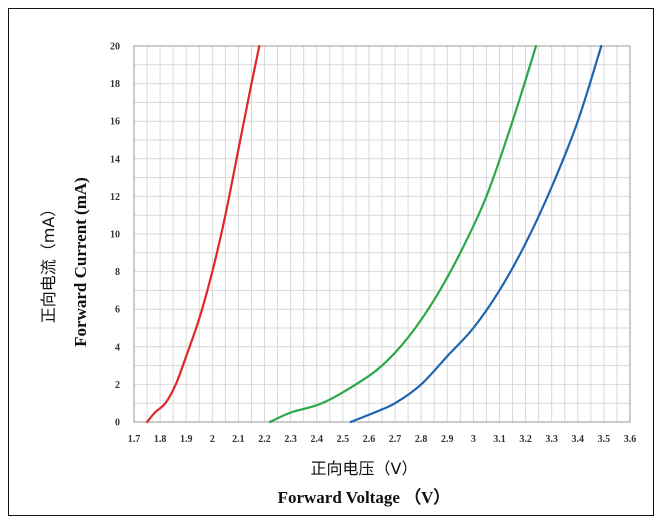  Describe the element at coordinates (115, 197) in the screenshot. I see `y-tick-label: 12` at that location.